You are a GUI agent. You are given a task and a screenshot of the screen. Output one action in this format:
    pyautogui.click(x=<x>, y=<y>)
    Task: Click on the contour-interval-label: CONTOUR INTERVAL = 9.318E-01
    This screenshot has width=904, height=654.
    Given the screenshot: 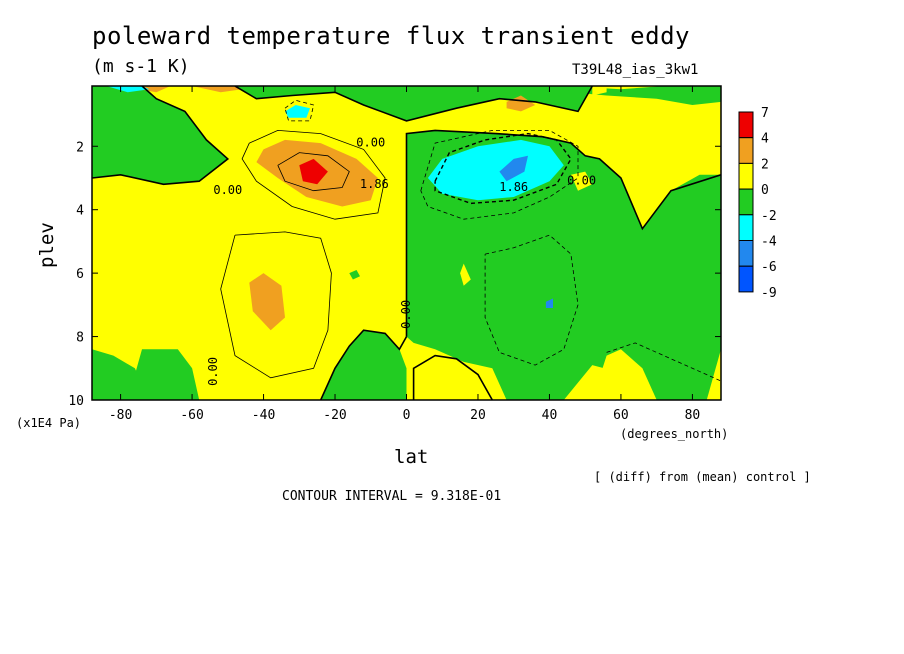 What is the action you would take?
    pyautogui.click(x=392, y=496)
    